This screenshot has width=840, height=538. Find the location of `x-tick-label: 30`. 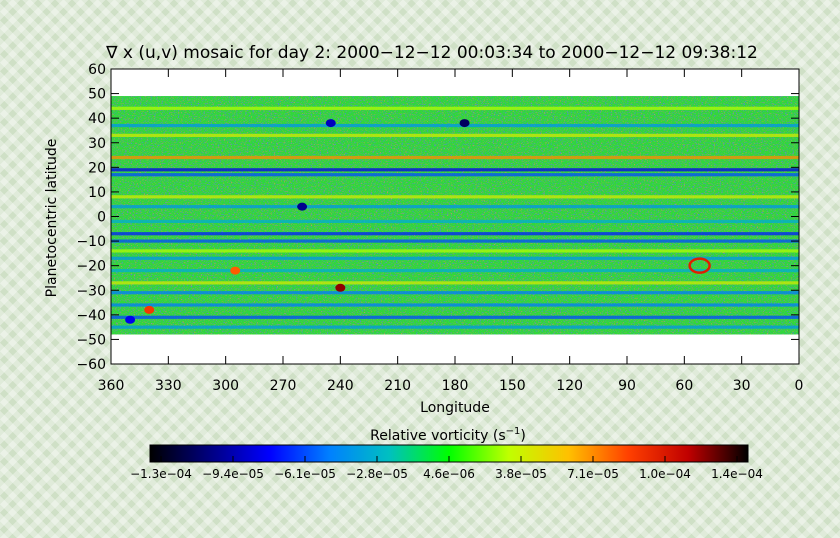

x-tick-label: 30 is located at coordinates (742, 386).